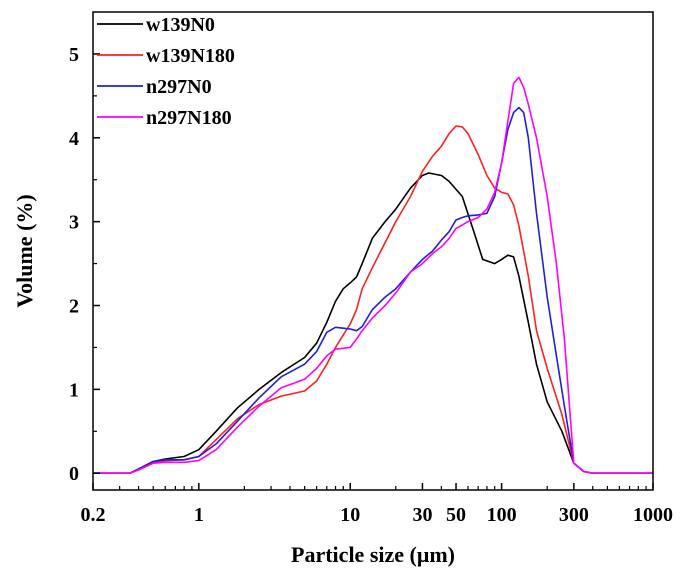 The height and width of the screenshot is (574, 683). What do you see at coordinates (74, 139) in the screenshot?
I see `y-tick-label: 4` at bounding box center [74, 139].